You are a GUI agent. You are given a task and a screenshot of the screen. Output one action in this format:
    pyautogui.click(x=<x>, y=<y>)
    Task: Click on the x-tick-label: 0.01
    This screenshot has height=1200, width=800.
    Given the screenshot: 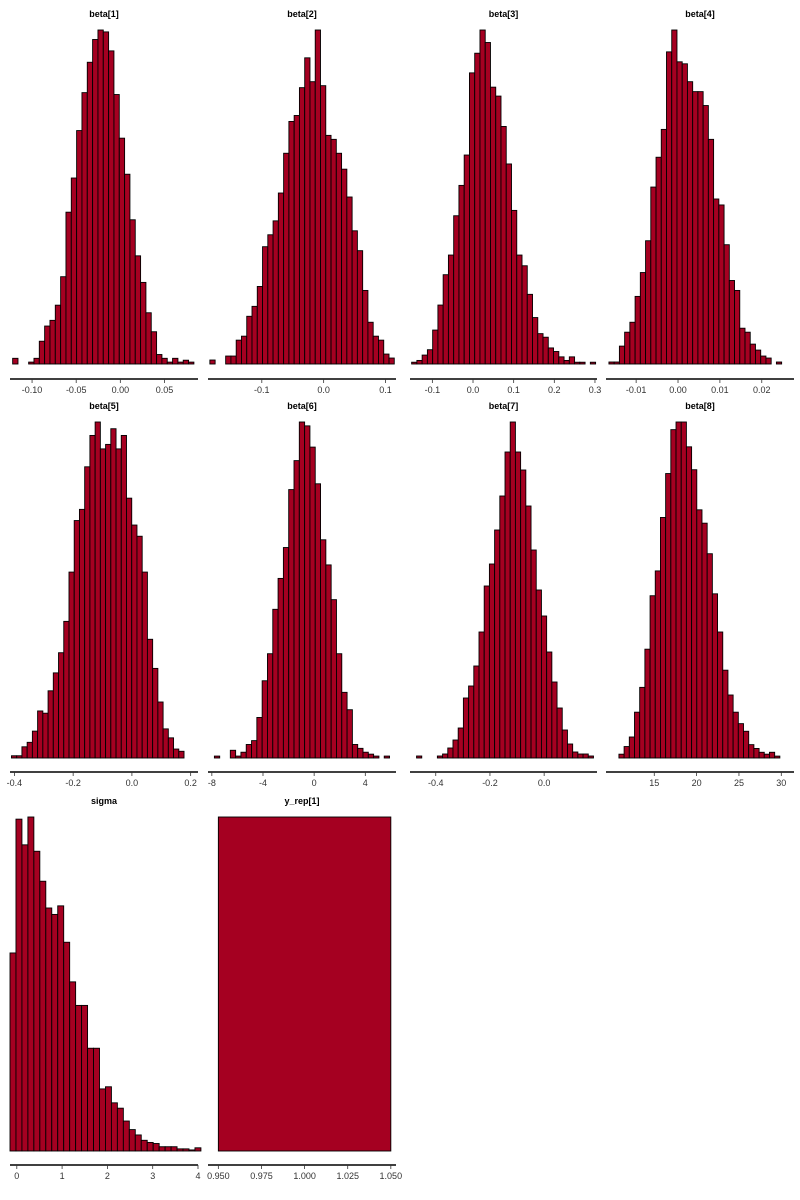 What is the action you would take?
    pyautogui.click(x=720, y=390)
    